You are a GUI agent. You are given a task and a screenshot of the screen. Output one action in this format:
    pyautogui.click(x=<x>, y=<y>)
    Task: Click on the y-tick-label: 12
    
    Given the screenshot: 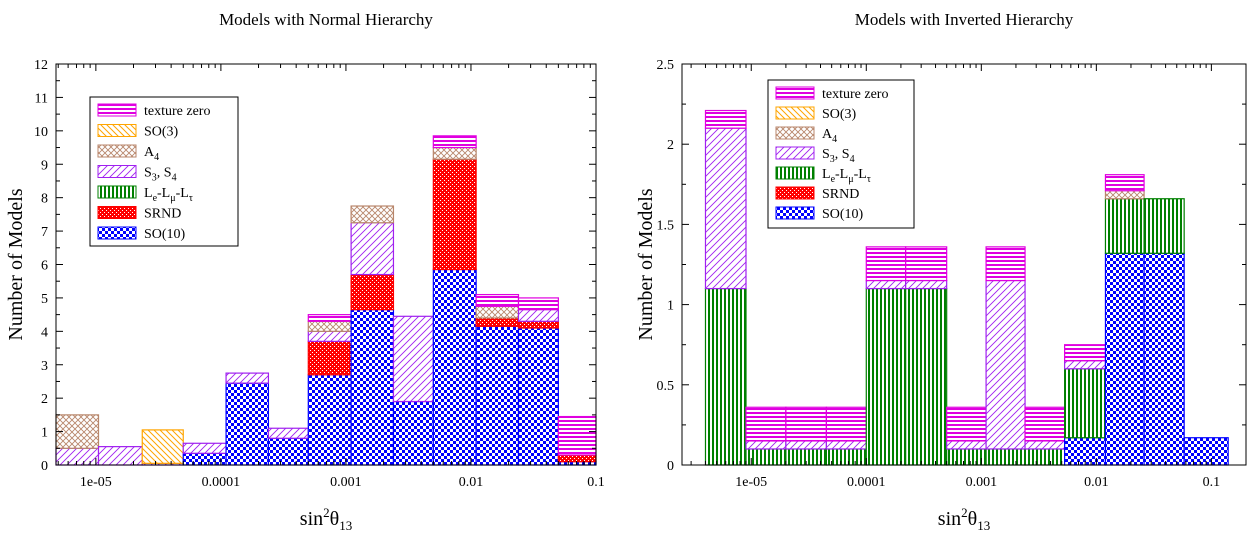 What is the action you would take?
    pyautogui.click(x=41, y=65)
    